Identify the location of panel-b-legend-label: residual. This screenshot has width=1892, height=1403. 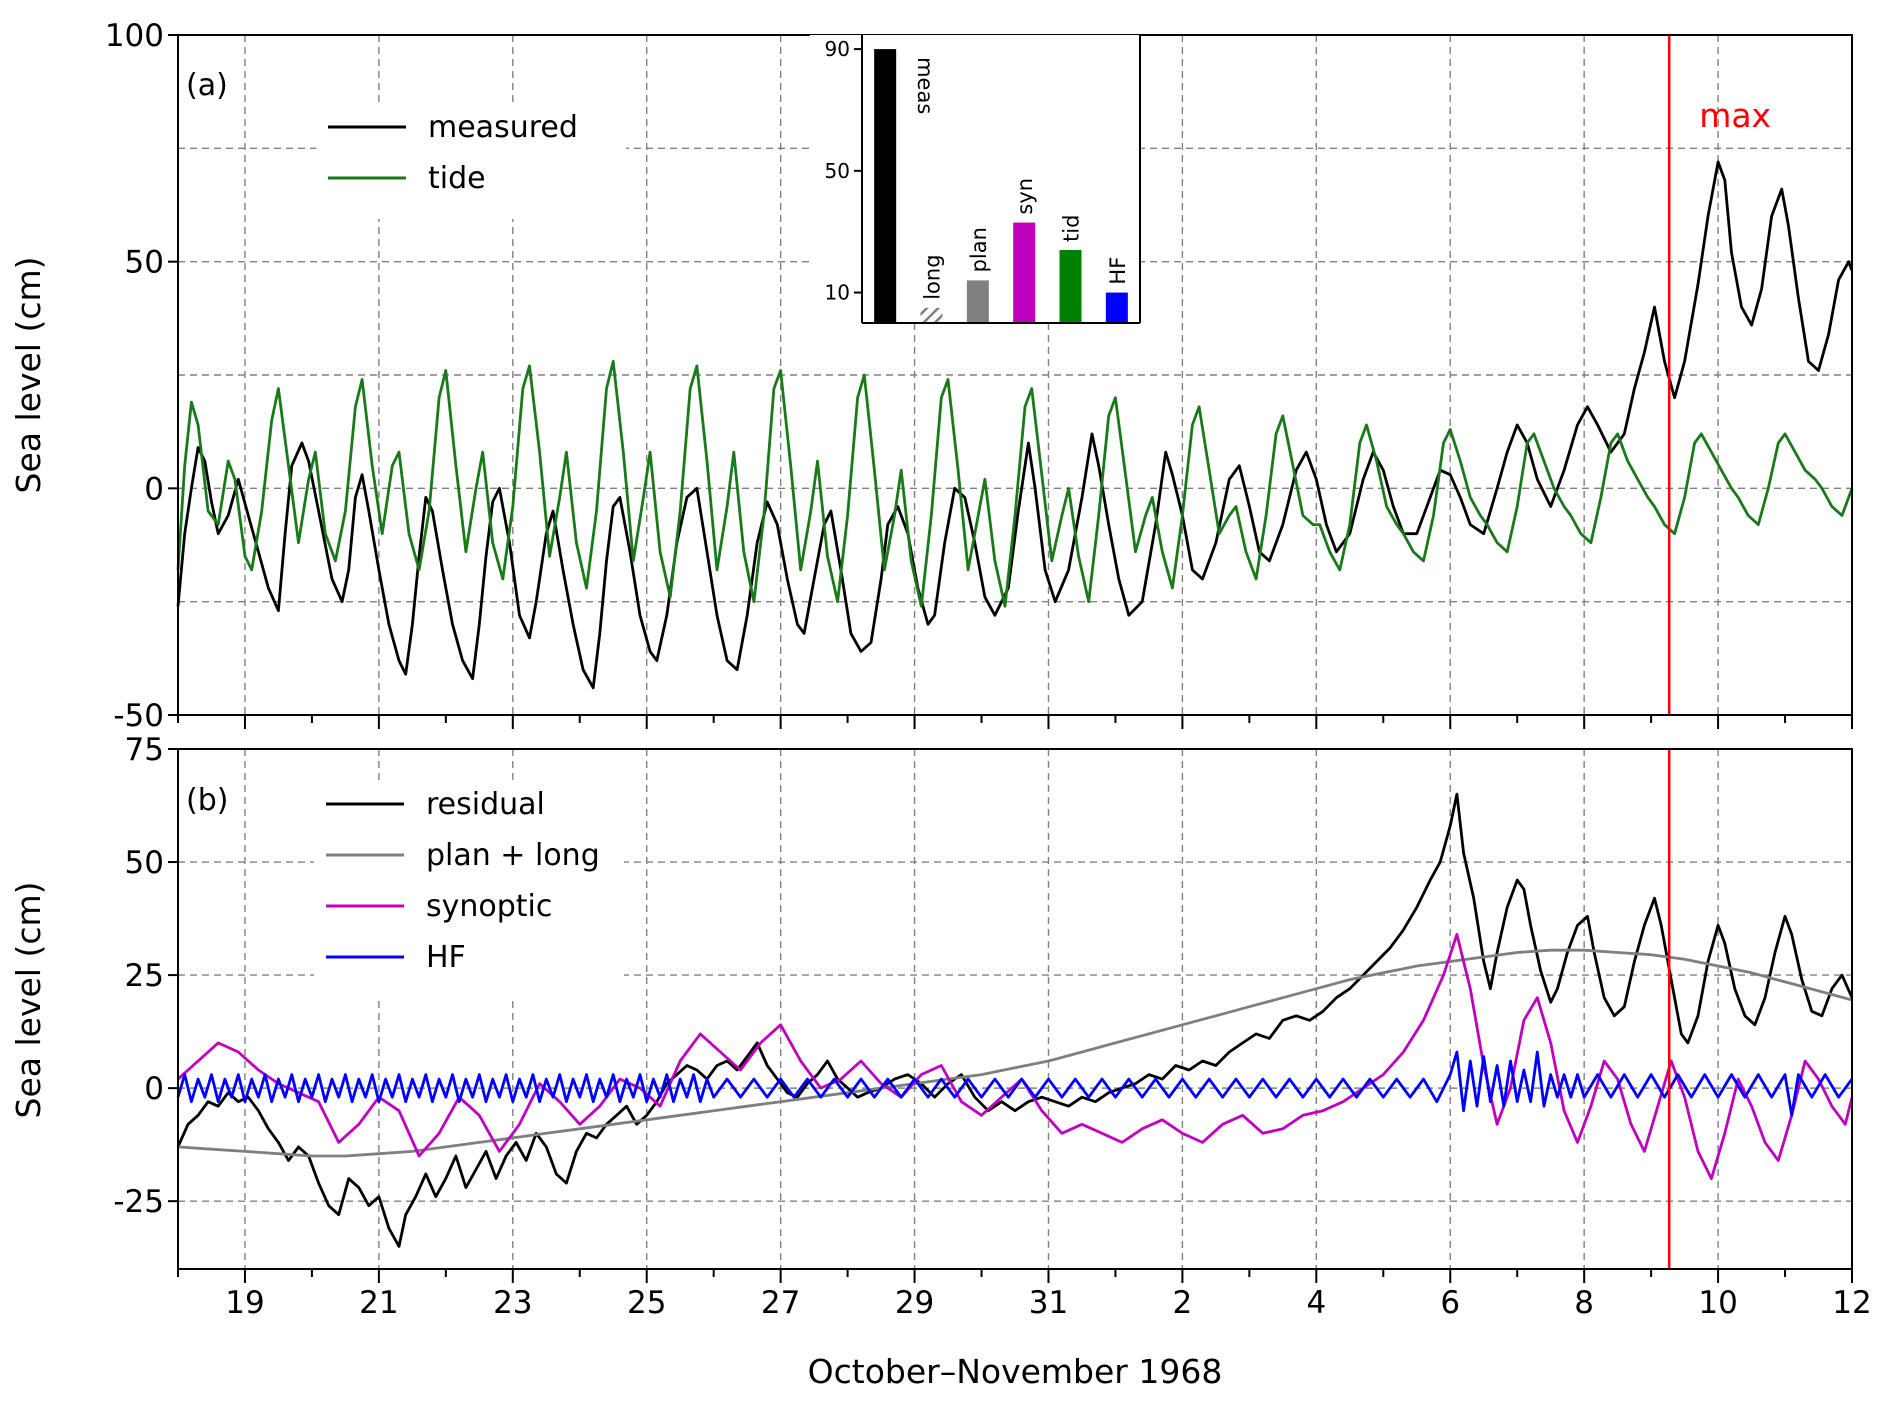
(485, 804).